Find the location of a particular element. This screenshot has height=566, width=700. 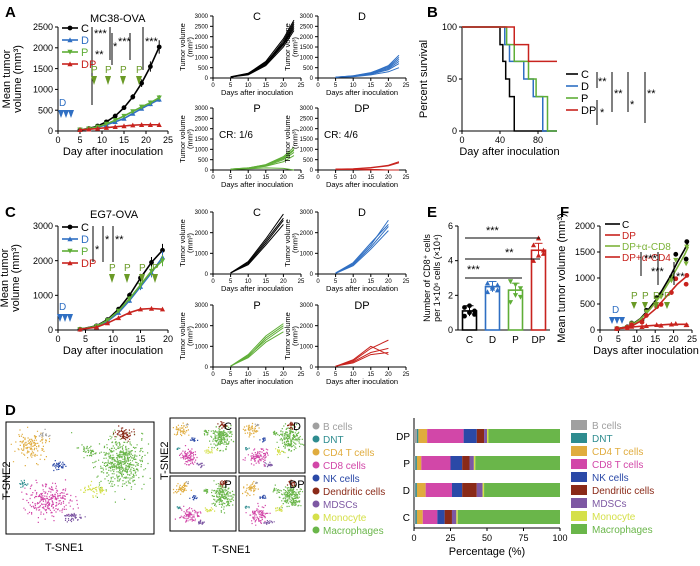

C-small-title-P: P is located at coordinates (256, 306).